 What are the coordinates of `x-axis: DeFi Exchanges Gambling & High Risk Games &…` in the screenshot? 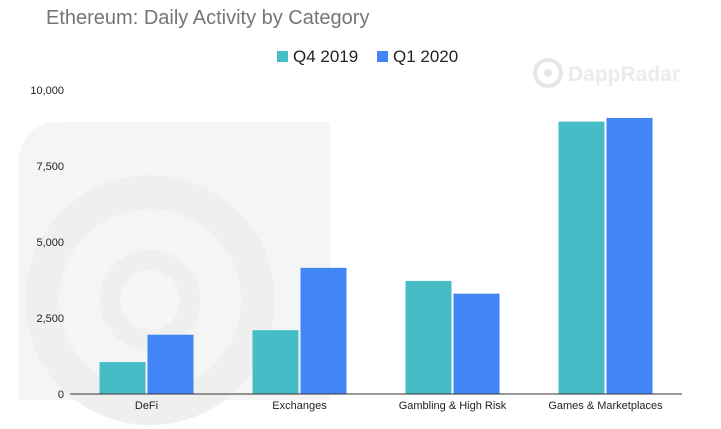 It's located at (376, 402).